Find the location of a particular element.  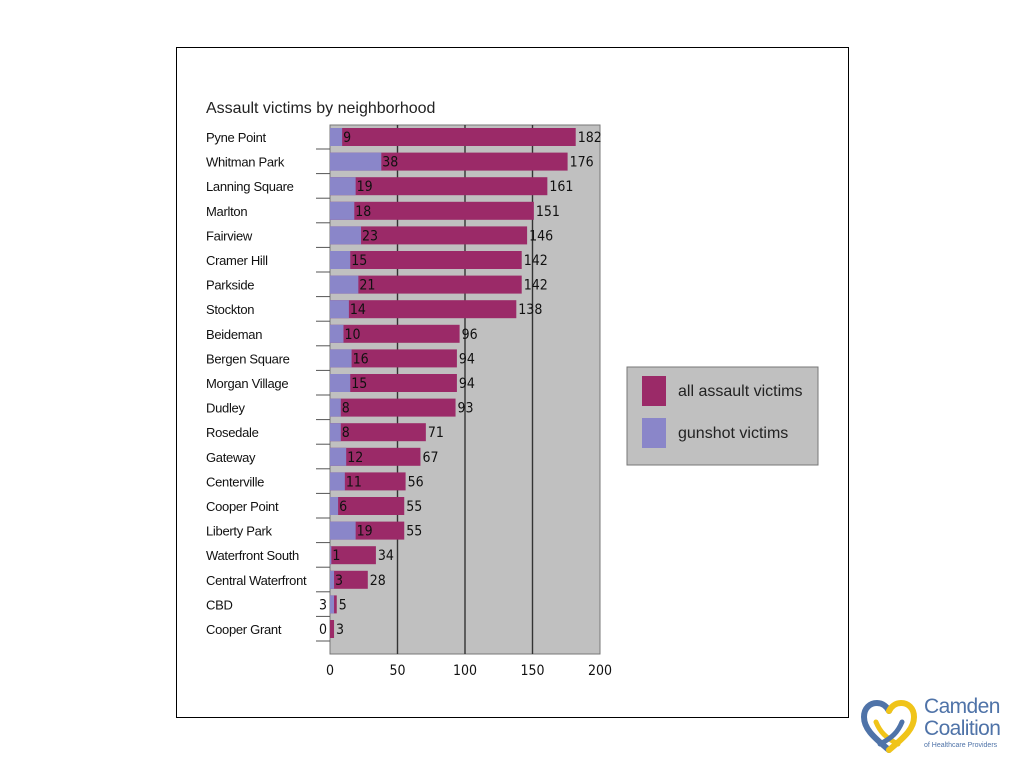

category-label: CBD is located at coordinates (219, 604).